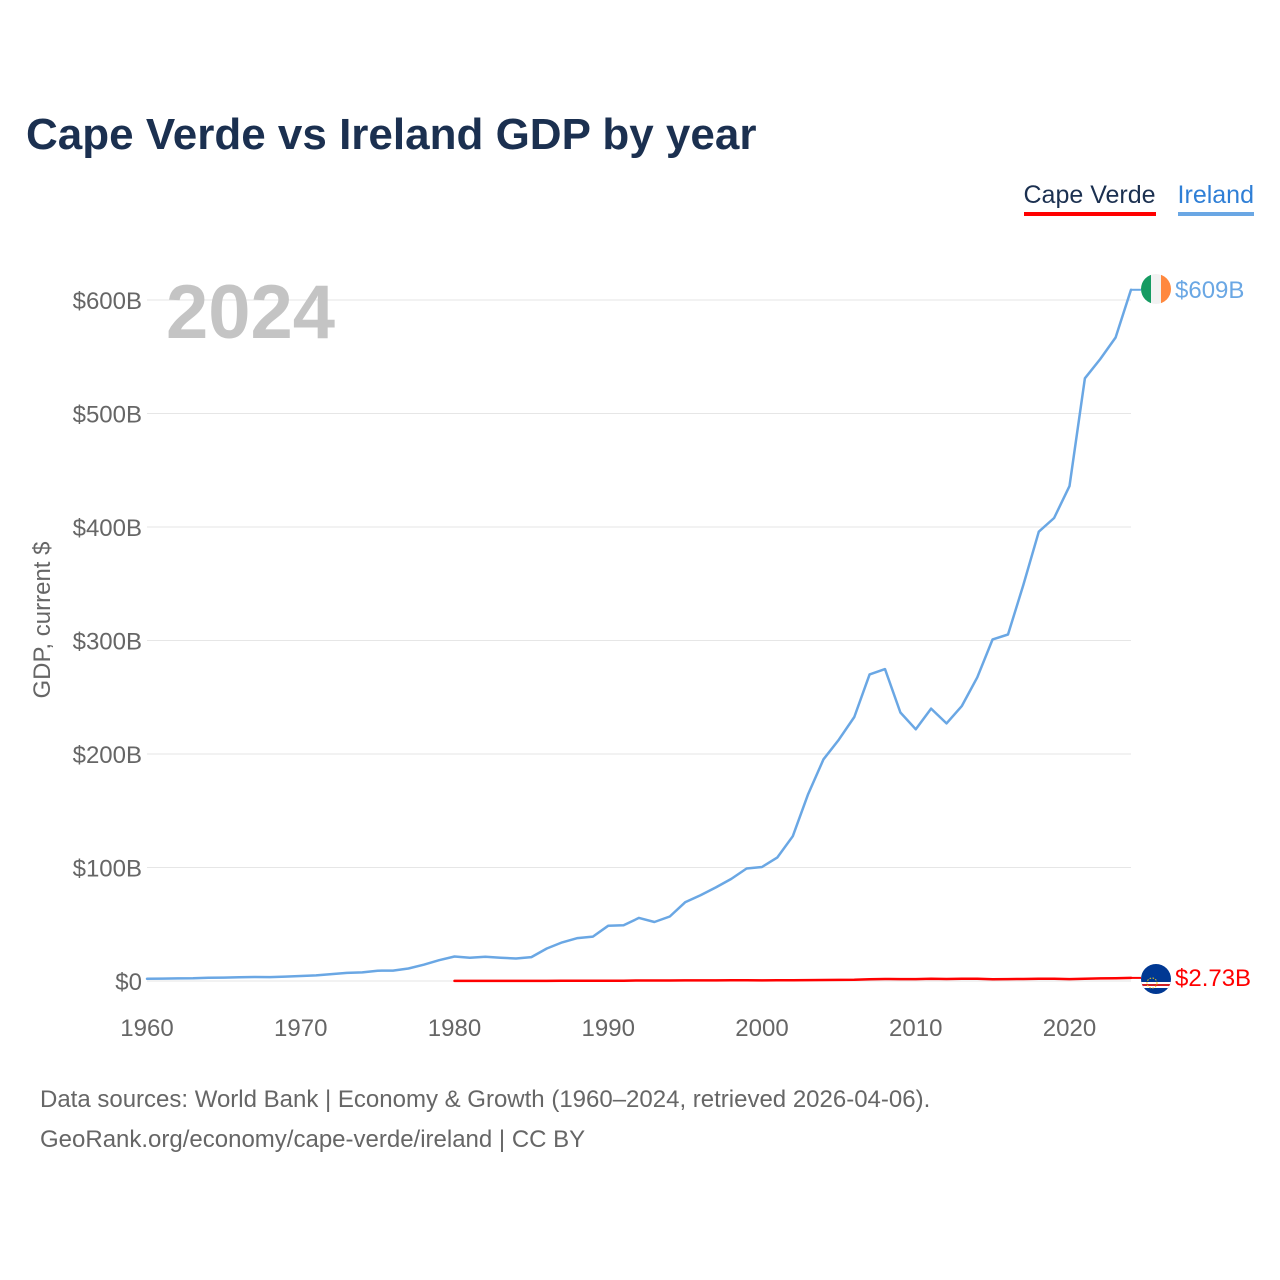  Describe the element at coordinates (1089, 198) in the screenshot. I see `legend-item-cape-verde: Cape Verde` at that location.